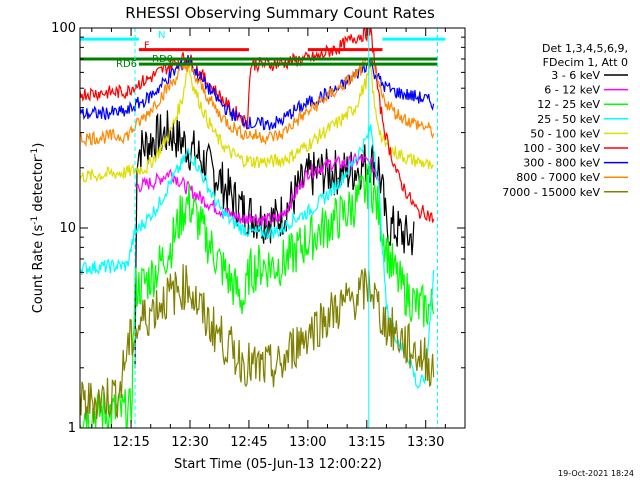 The height and width of the screenshot is (480, 640). What do you see at coordinates (307, 442) in the screenshot?
I see `x-tick-label: 13:00` at bounding box center [307, 442].